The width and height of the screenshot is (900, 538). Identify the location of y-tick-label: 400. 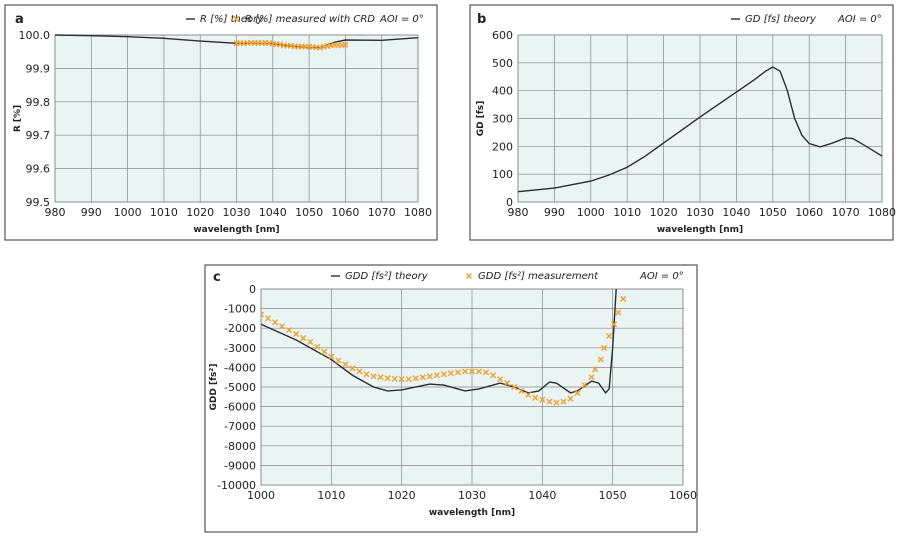
(502, 91).